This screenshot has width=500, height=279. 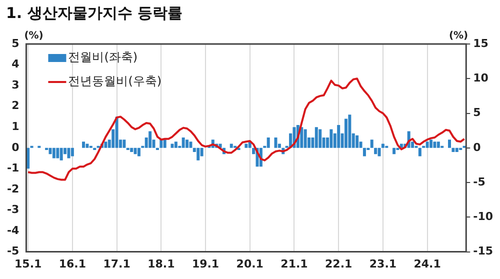 I want to click on y-tick-label: 4, so click(x=16, y=64).